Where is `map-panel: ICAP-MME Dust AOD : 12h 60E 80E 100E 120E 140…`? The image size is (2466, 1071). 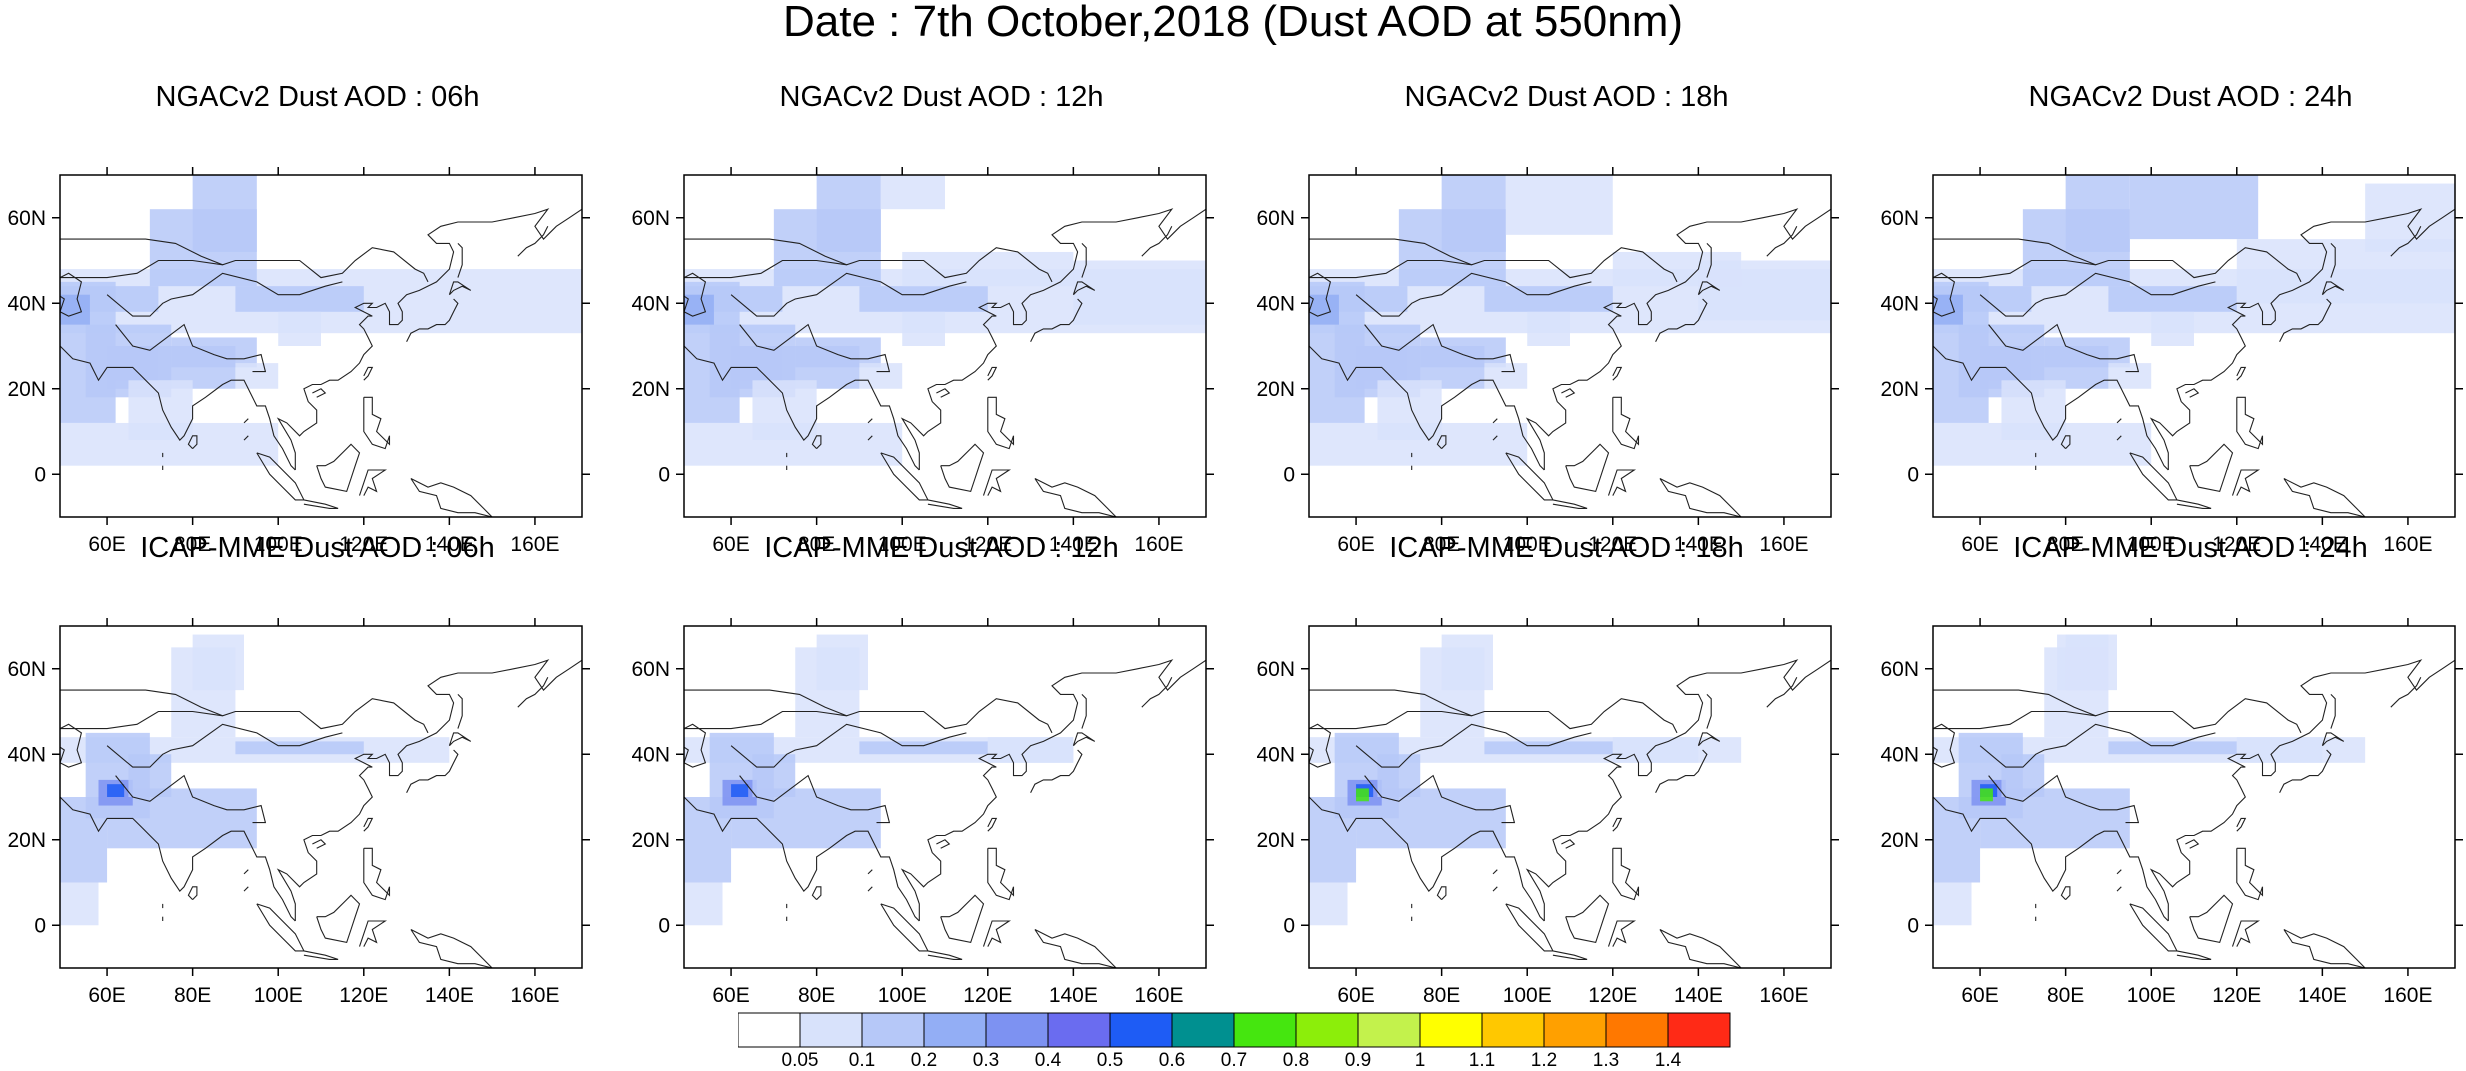 map-panel: ICAP-MME Dust AOD : 12h 60E 80E 100E 120E 140… is located at coordinates (924, 769).